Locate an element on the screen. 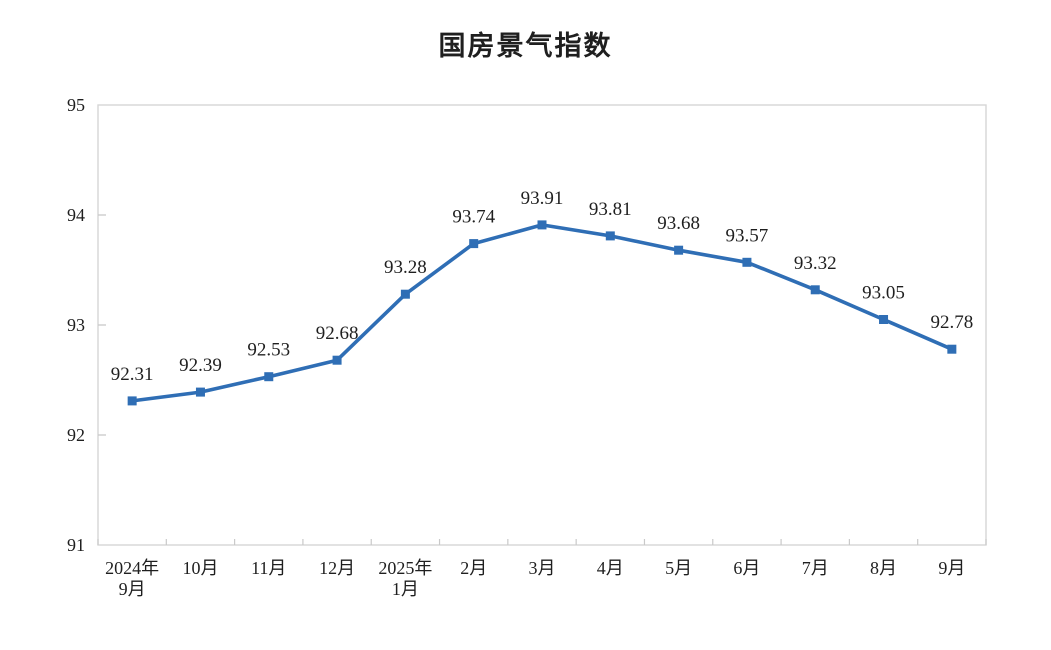 Image resolution: width=1051 pixels, height=650 pixels. x-axis-label: 10月 is located at coordinates (200, 568).